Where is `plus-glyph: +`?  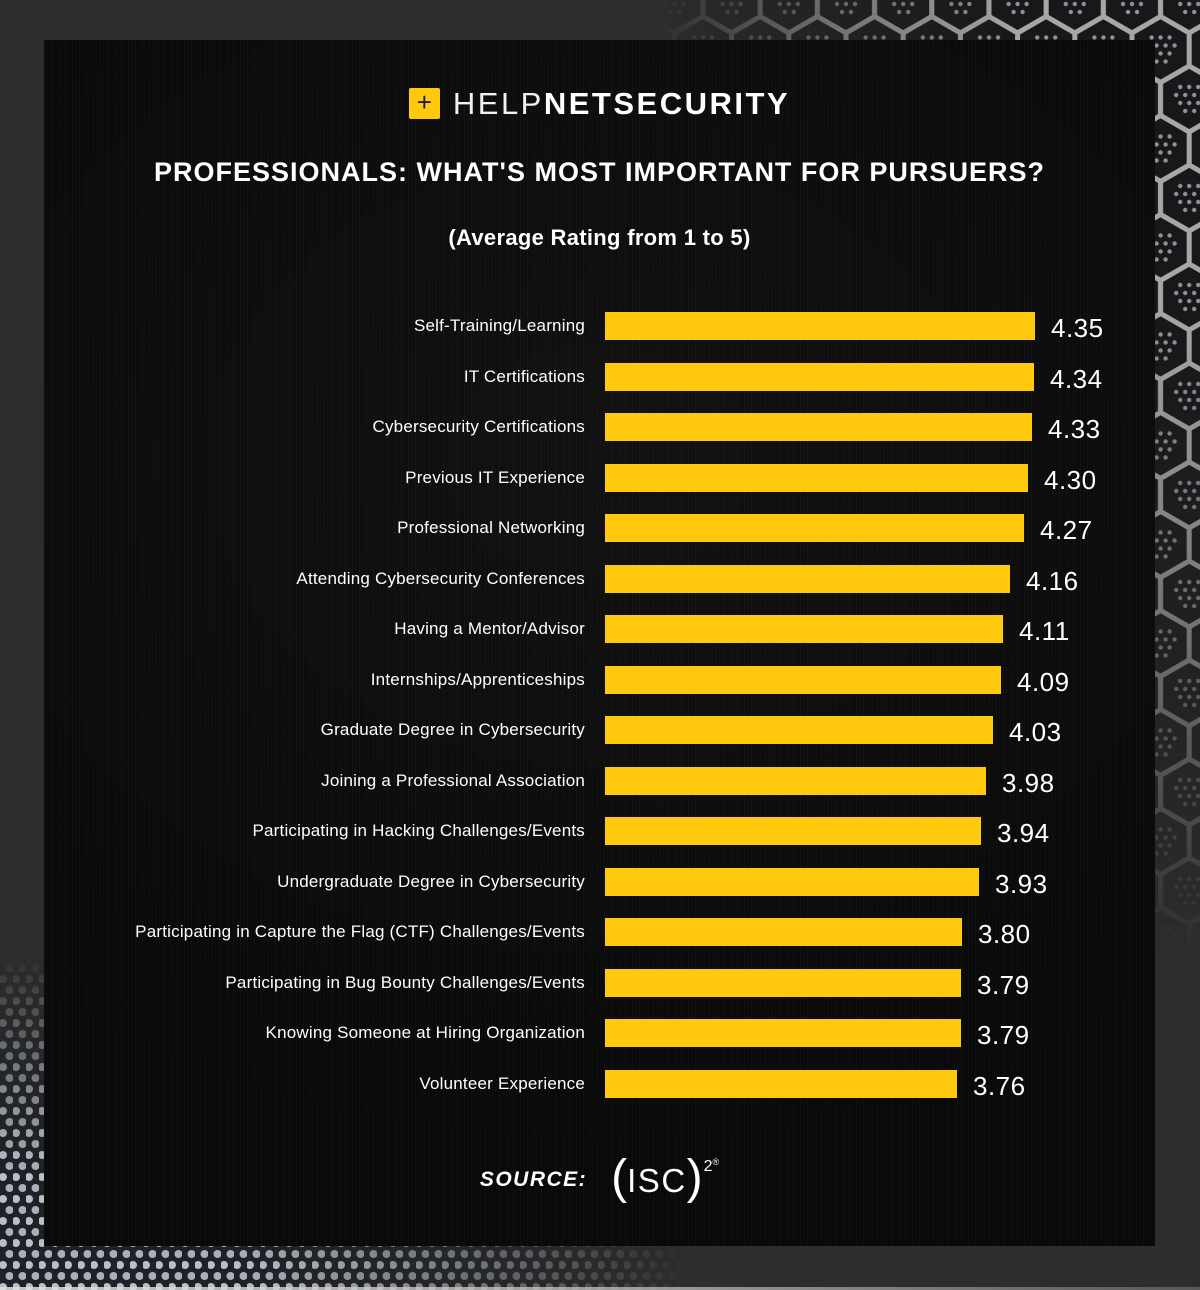
plus-glyph: + is located at coordinates (424, 102).